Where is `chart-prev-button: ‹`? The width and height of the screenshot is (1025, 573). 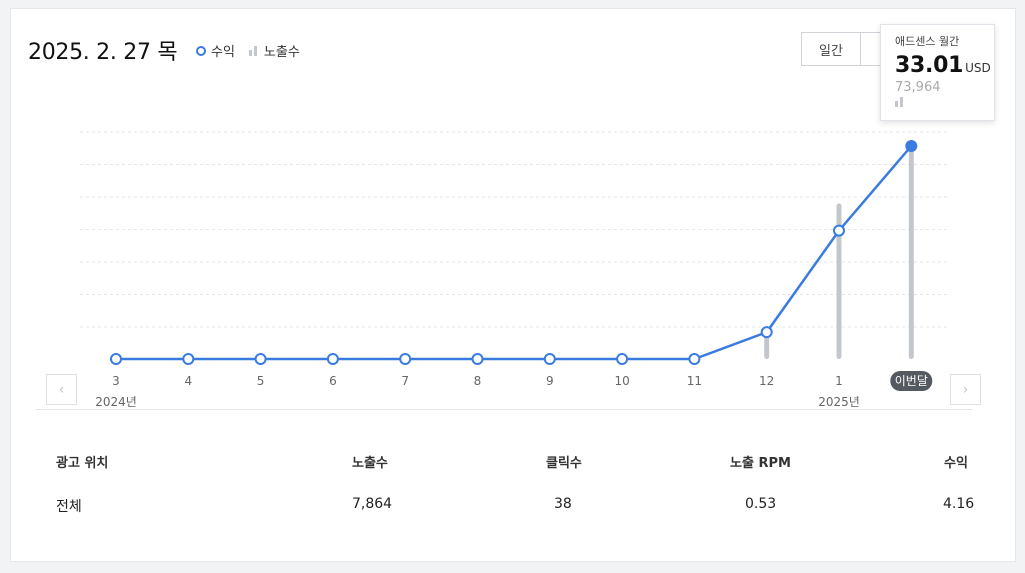
chart-prev-button: ‹ is located at coordinates (61, 389).